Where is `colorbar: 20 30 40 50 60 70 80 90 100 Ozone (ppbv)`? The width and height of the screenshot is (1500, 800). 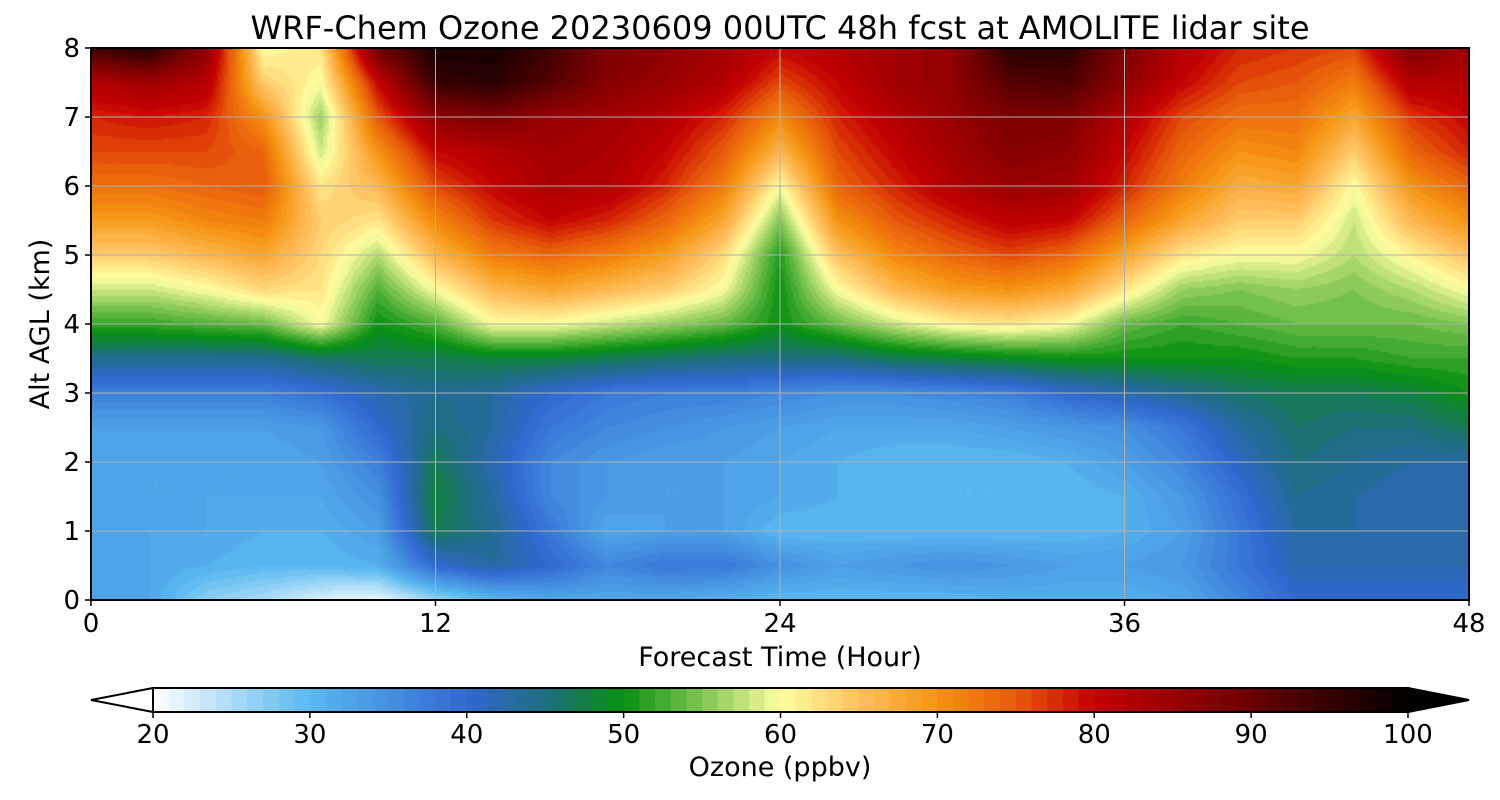
colorbar: 20 30 40 50 60 70 80 90 100 Ozone (ppbv) is located at coordinates (780, 734).